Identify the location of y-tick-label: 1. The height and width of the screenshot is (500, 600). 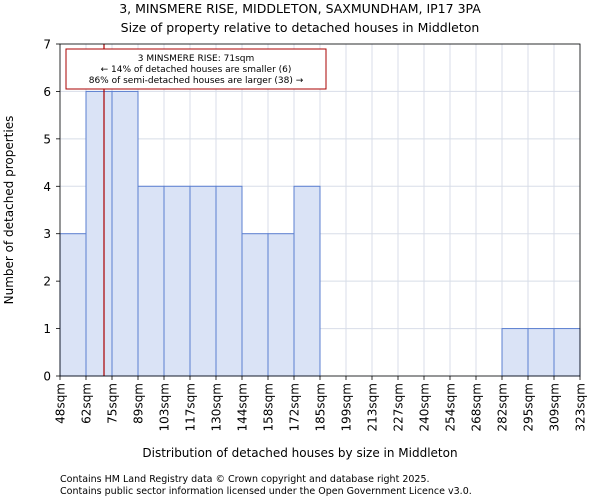
(47, 329).